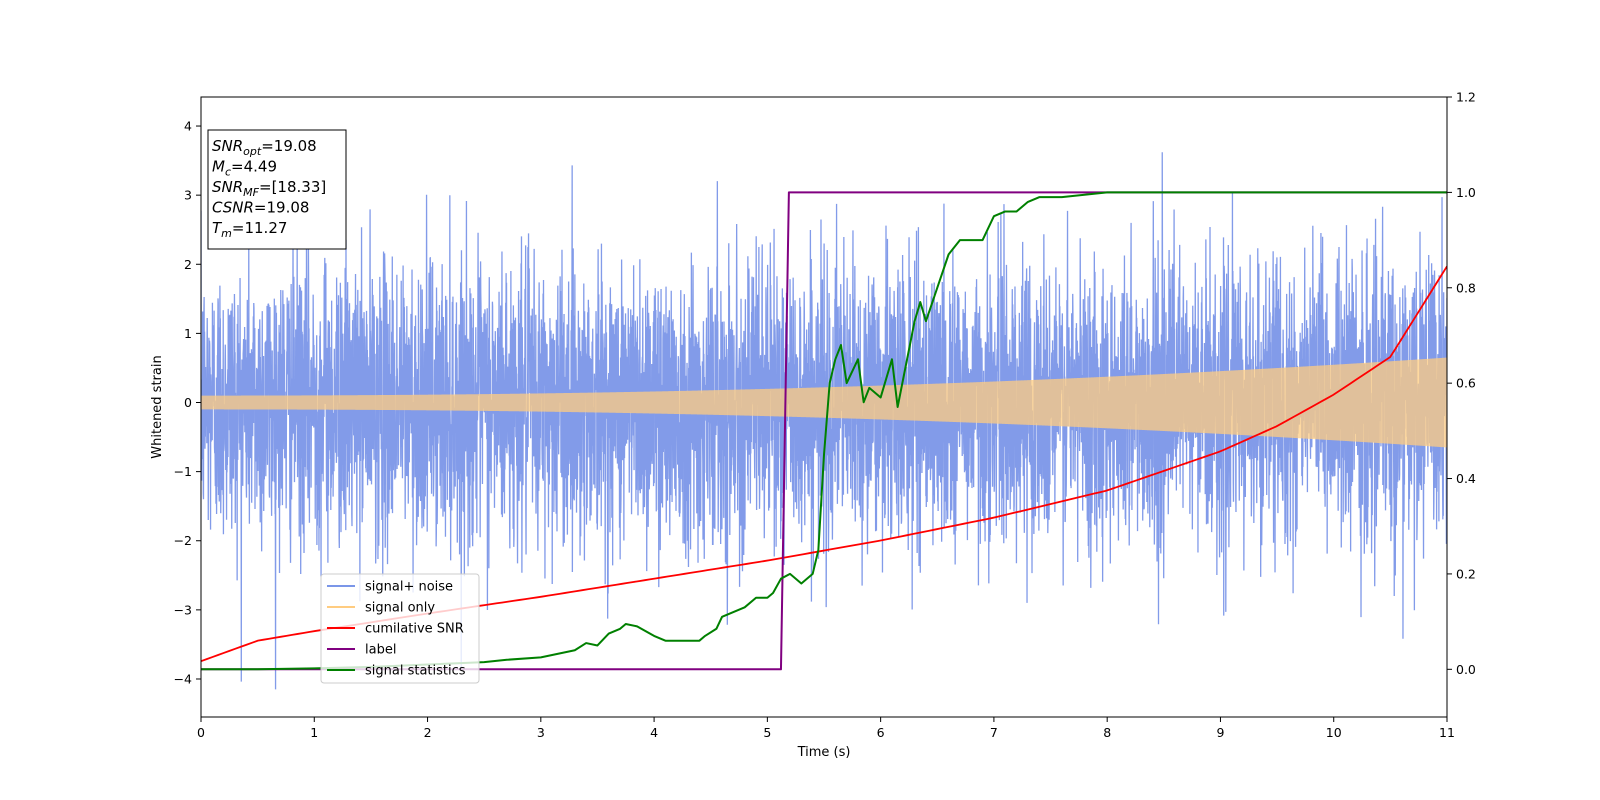 Image resolution: width=1600 pixels, height=800 pixels. What do you see at coordinates (183, 471) in the screenshot?
I see `y-tick-label: −1` at bounding box center [183, 471].